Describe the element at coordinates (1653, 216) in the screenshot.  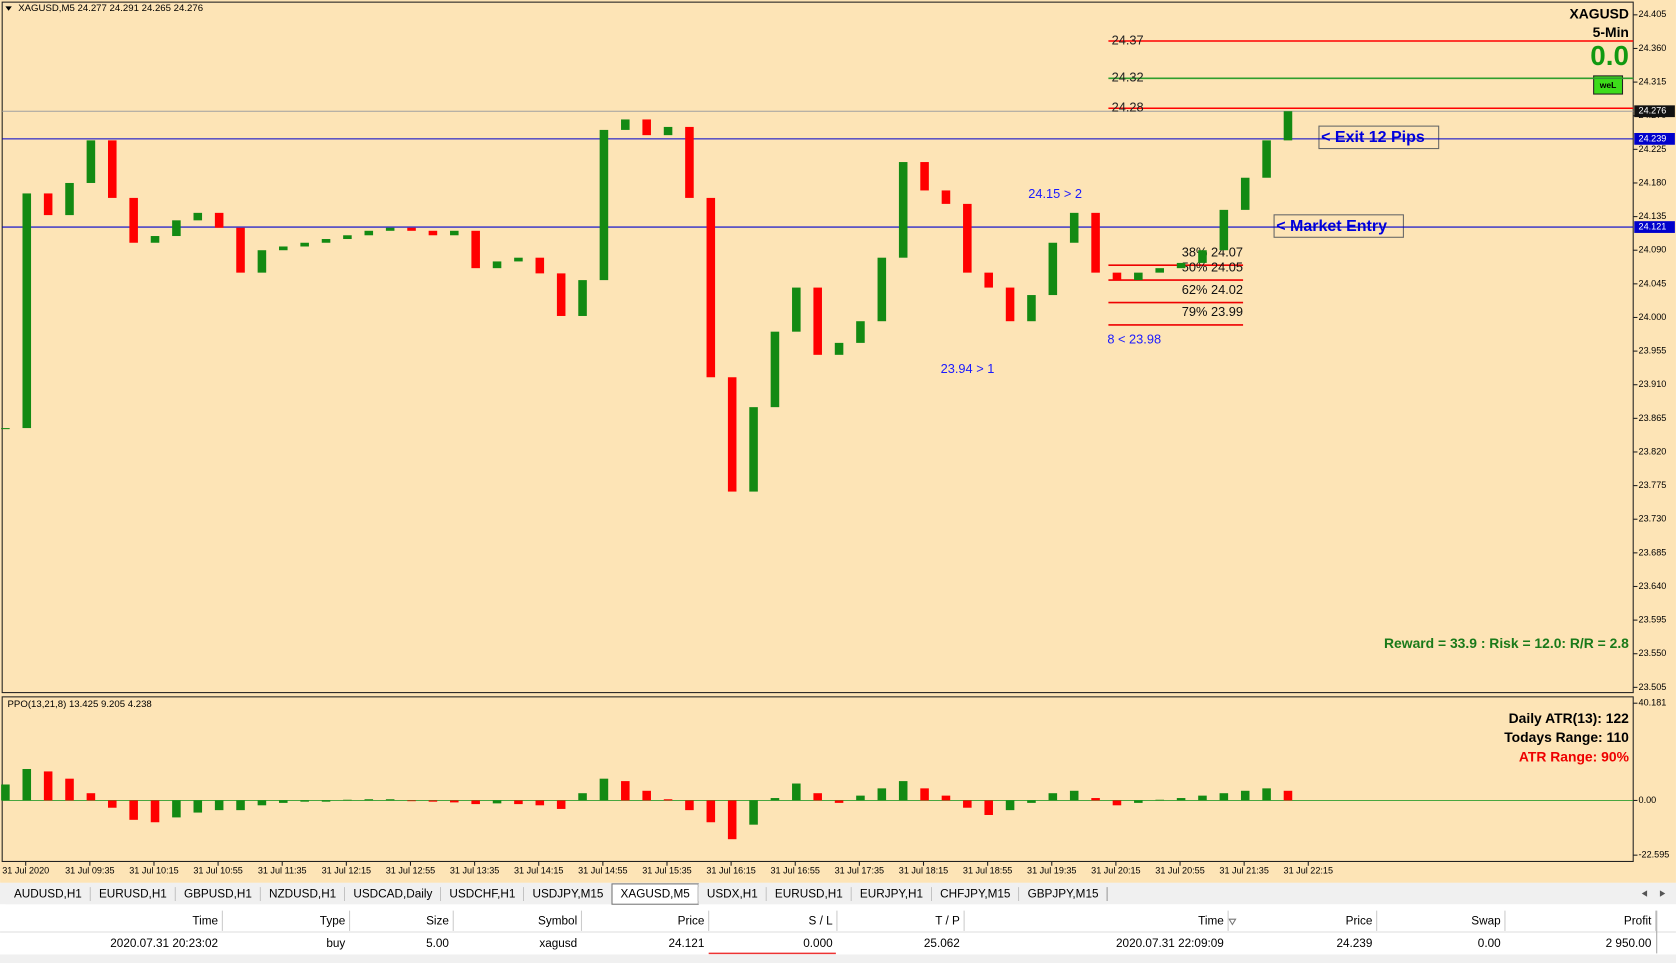
I see `y-tick-label: 24.135` at that location.